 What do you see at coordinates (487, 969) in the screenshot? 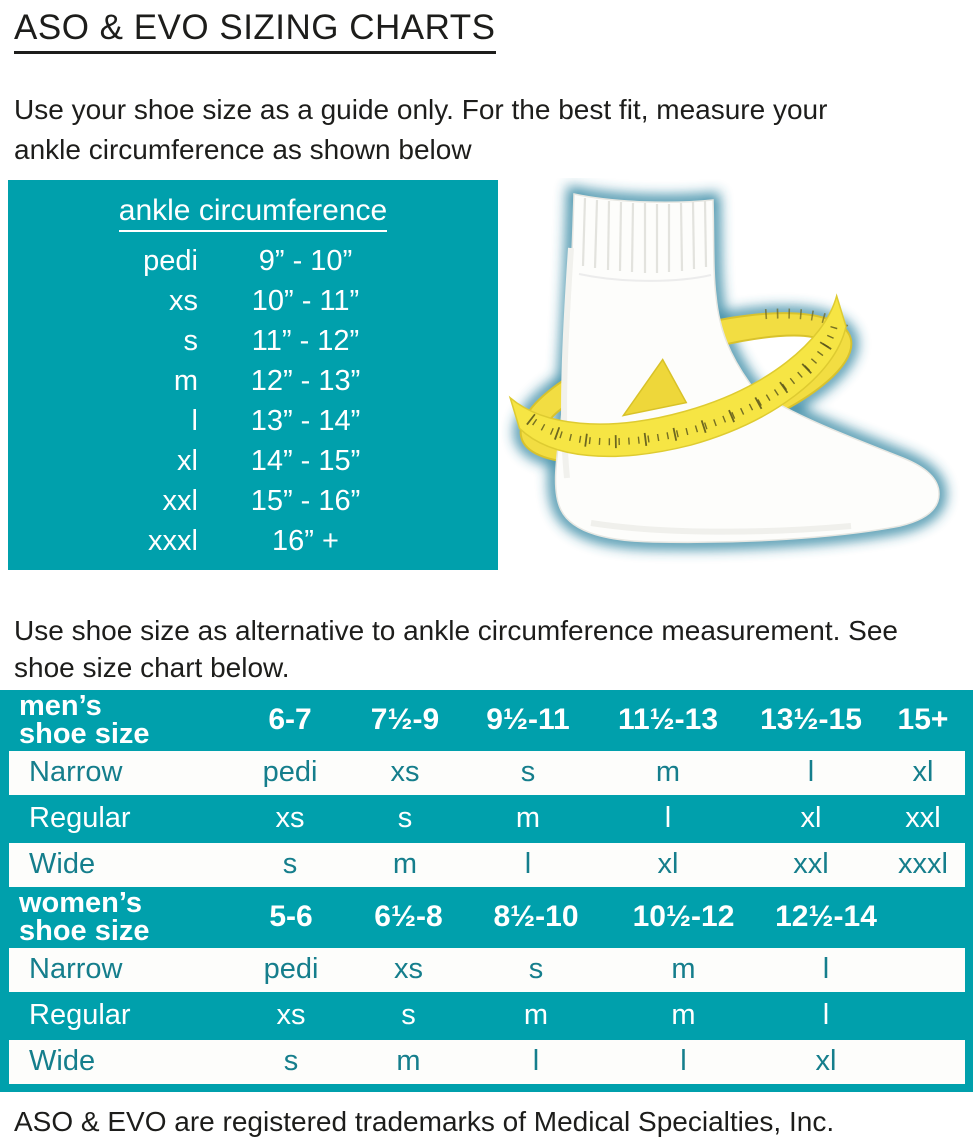
I see `womens-narrow-row: Narrow pedi xs s m l` at bounding box center [487, 969].